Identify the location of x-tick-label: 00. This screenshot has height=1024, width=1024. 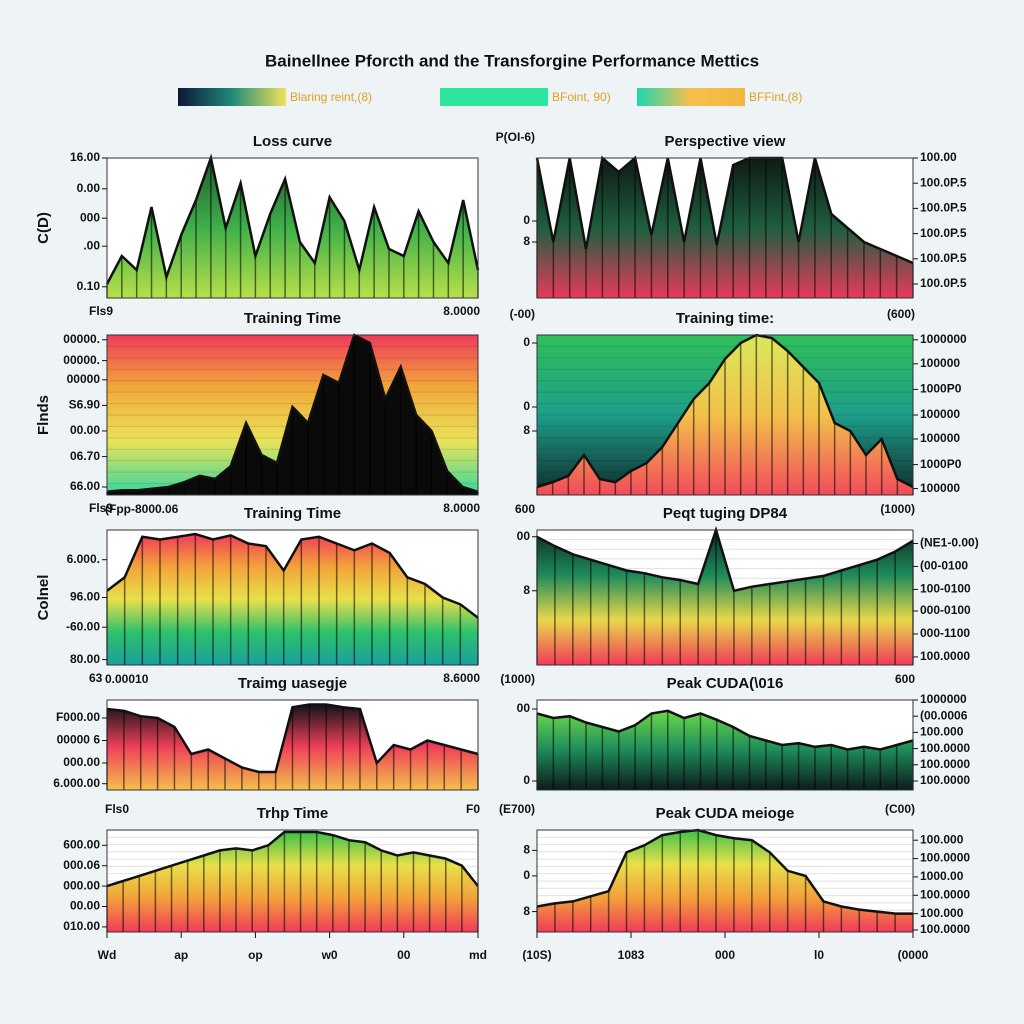
(404, 955).